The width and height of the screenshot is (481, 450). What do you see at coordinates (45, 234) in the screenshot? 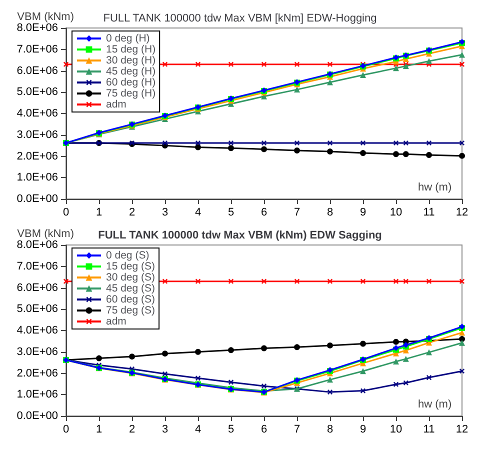
I see `y-axis-title: VBM (kNm)` at bounding box center [45, 234].